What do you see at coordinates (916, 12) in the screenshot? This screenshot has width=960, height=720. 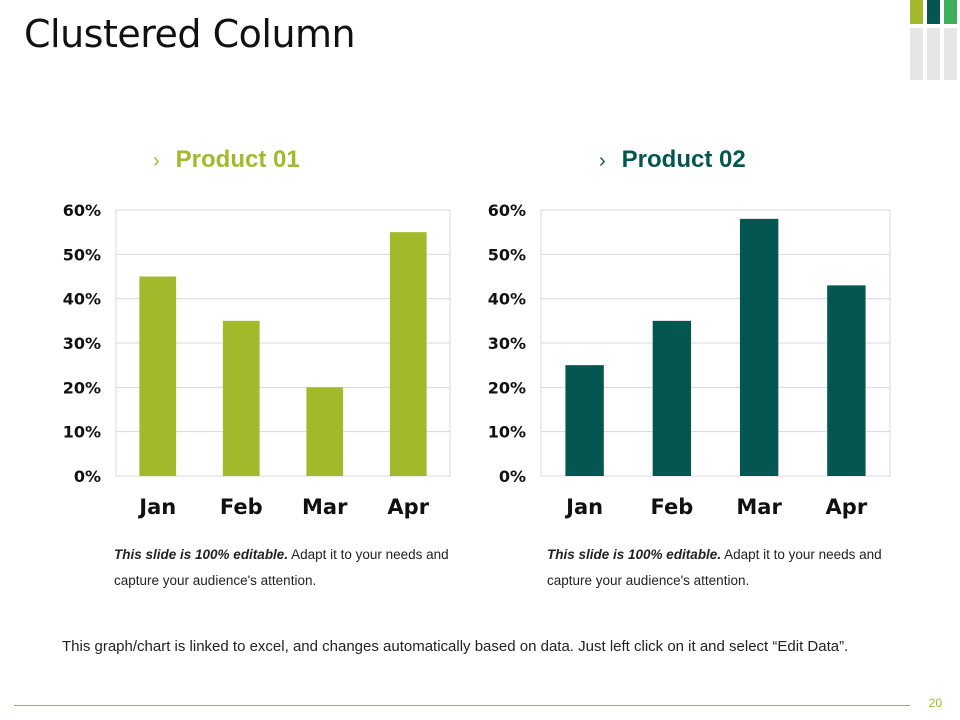 I see `deco-bar-green` at bounding box center [916, 12].